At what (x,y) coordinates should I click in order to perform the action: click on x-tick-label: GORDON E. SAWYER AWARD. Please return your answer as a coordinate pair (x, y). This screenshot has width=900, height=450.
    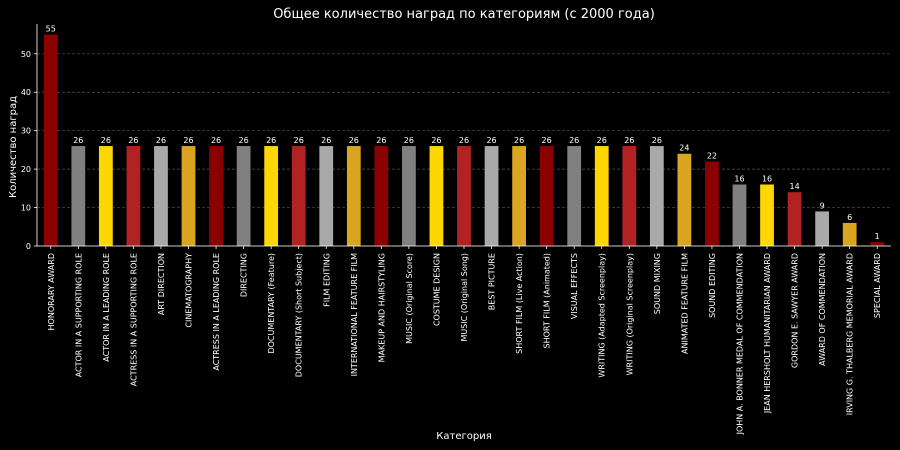
    Looking at the image, I should click on (795, 310).